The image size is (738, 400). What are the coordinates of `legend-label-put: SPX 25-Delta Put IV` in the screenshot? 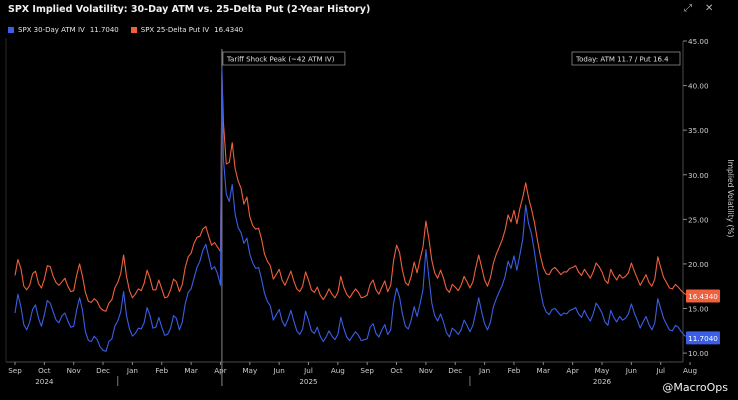 It's located at (175, 30).